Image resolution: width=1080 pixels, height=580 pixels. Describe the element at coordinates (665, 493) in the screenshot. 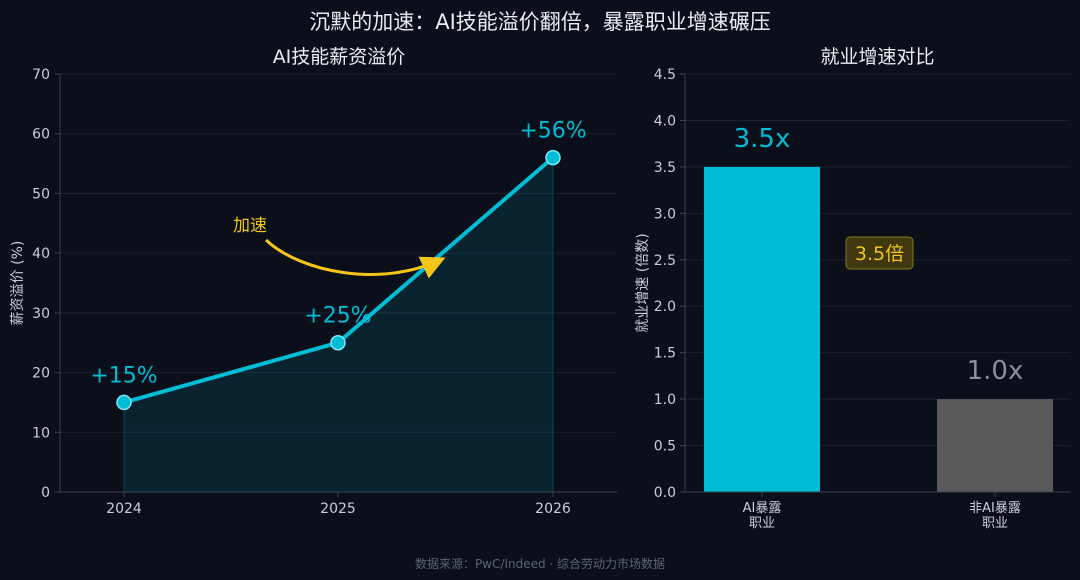

I see `bar-y-tick-label: 0.0` at that location.